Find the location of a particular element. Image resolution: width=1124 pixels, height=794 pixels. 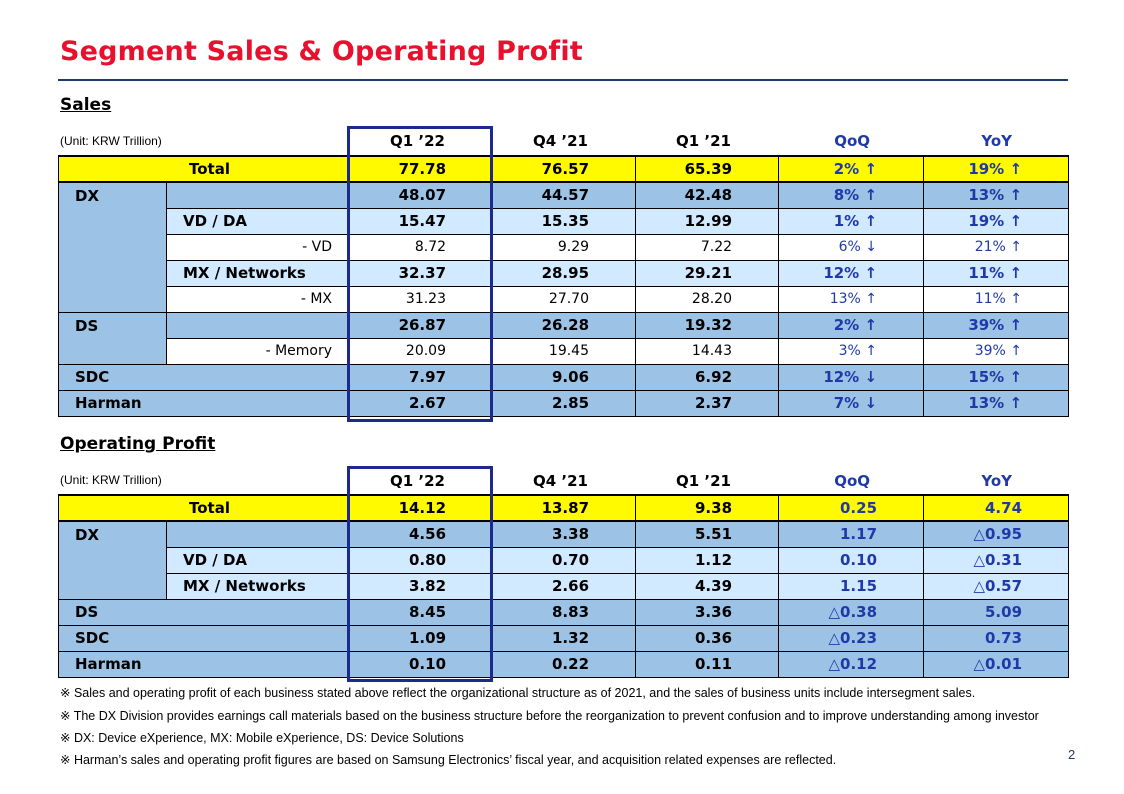

cell-value: 2.67 is located at coordinates (421, 403).